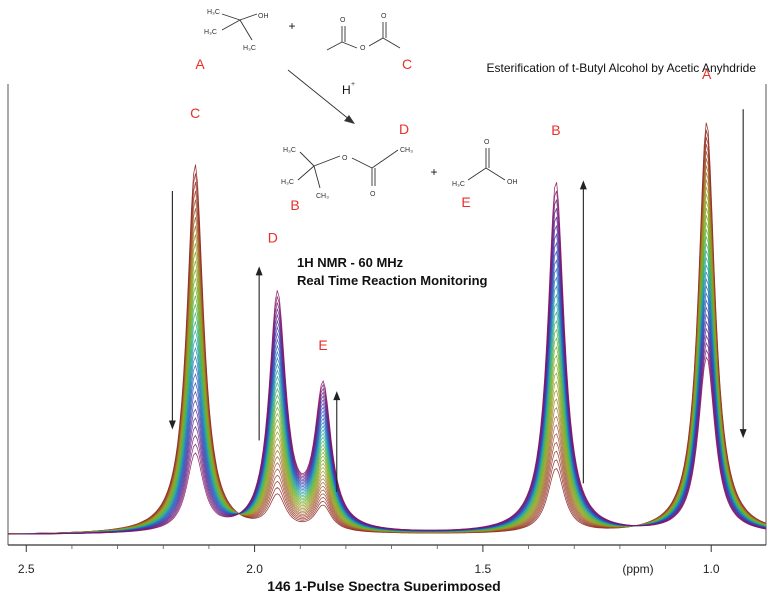 The image size is (768, 591). I want to click on x-unit-label: (ppm), so click(637, 569).